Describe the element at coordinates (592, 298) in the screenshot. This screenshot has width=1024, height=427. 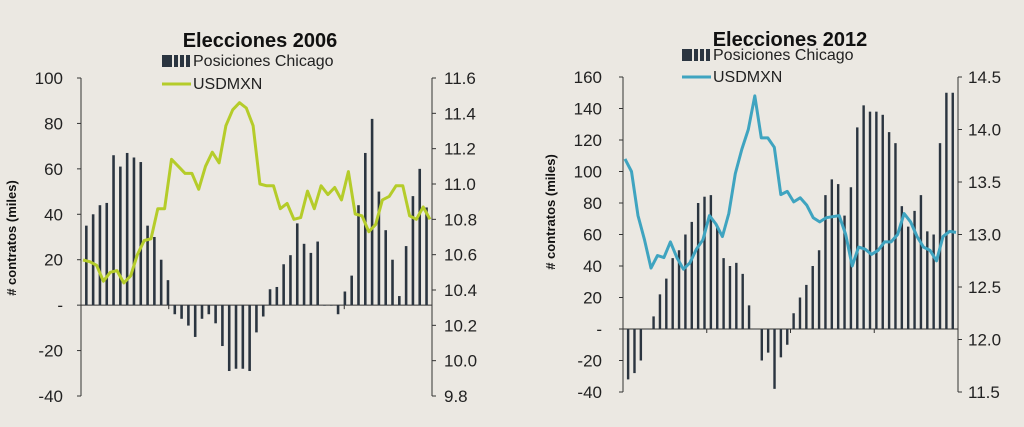
I see `left-tick-label: 20` at that location.